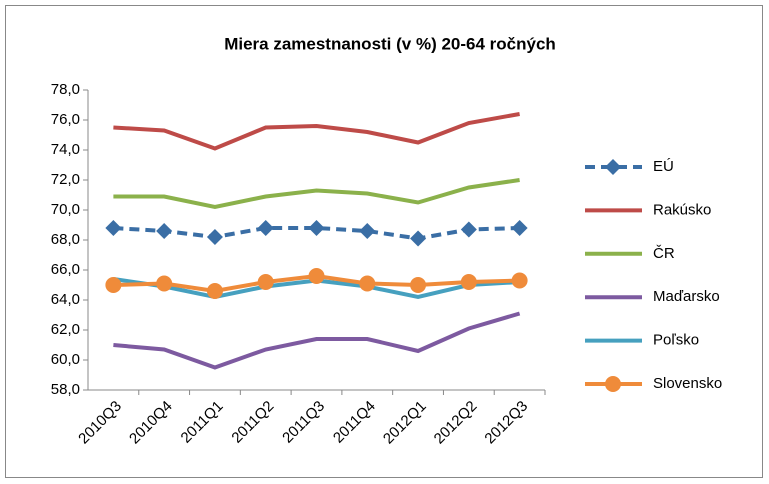 The height and width of the screenshot is (484, 769). I want to click on y-tick-label: 74,0, so click(65, 149).